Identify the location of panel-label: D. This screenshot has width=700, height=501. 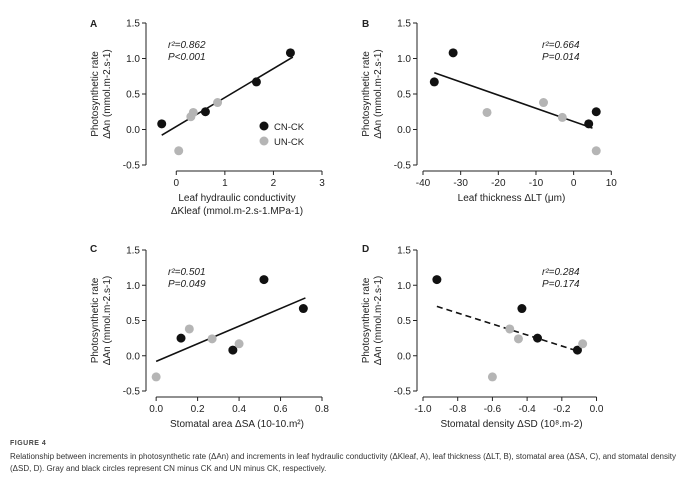
(365, 249).